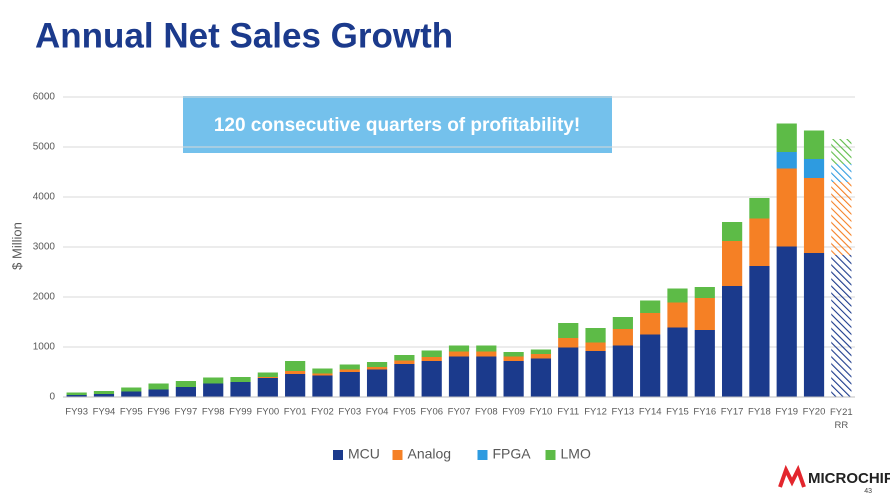 The width and height of the screenshot is (890, 501). Describe the element at coordinates (76, 412) in the screenshot. I see `x-tick-label: FY93` at that location.